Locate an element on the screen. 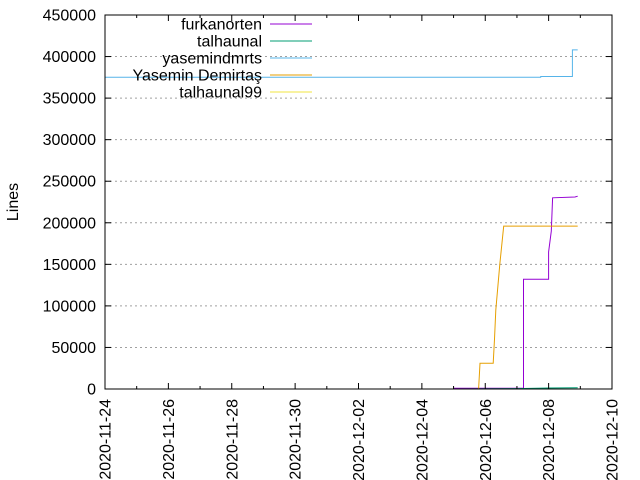  y-axis-label: Lines is located at coordinates (13, 202).